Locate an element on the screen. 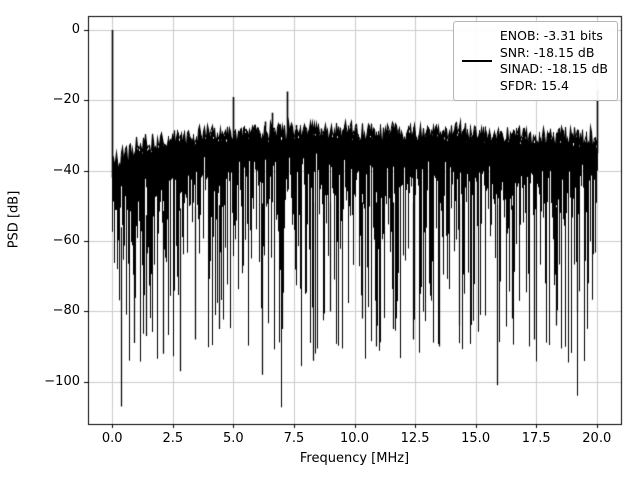  x-axis-label: Frequency [MHz] is located at coordinates (354, 458).